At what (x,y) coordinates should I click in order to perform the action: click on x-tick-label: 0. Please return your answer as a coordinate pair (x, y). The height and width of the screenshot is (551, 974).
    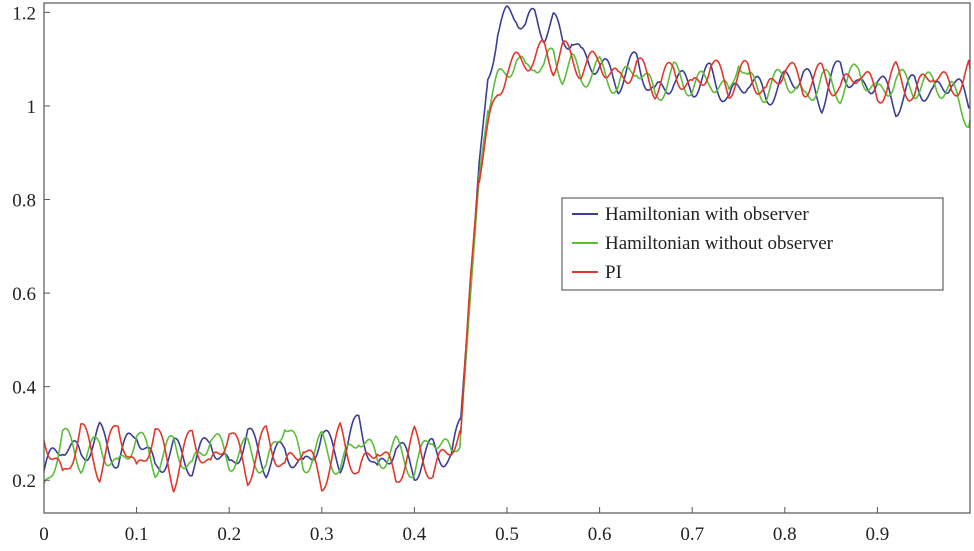
    Looking at the image, I should click on (44, 534).